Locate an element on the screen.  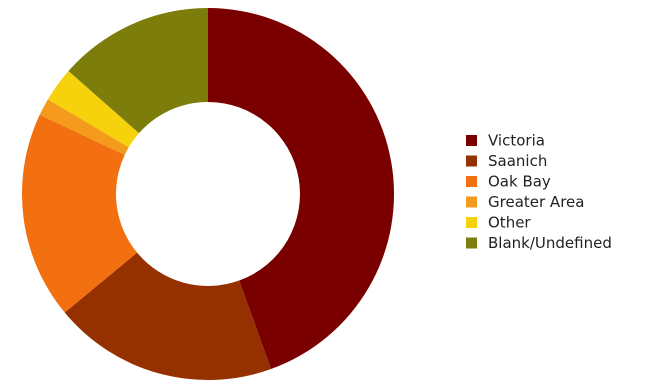
slice-other is located at coordinates (93, 109).